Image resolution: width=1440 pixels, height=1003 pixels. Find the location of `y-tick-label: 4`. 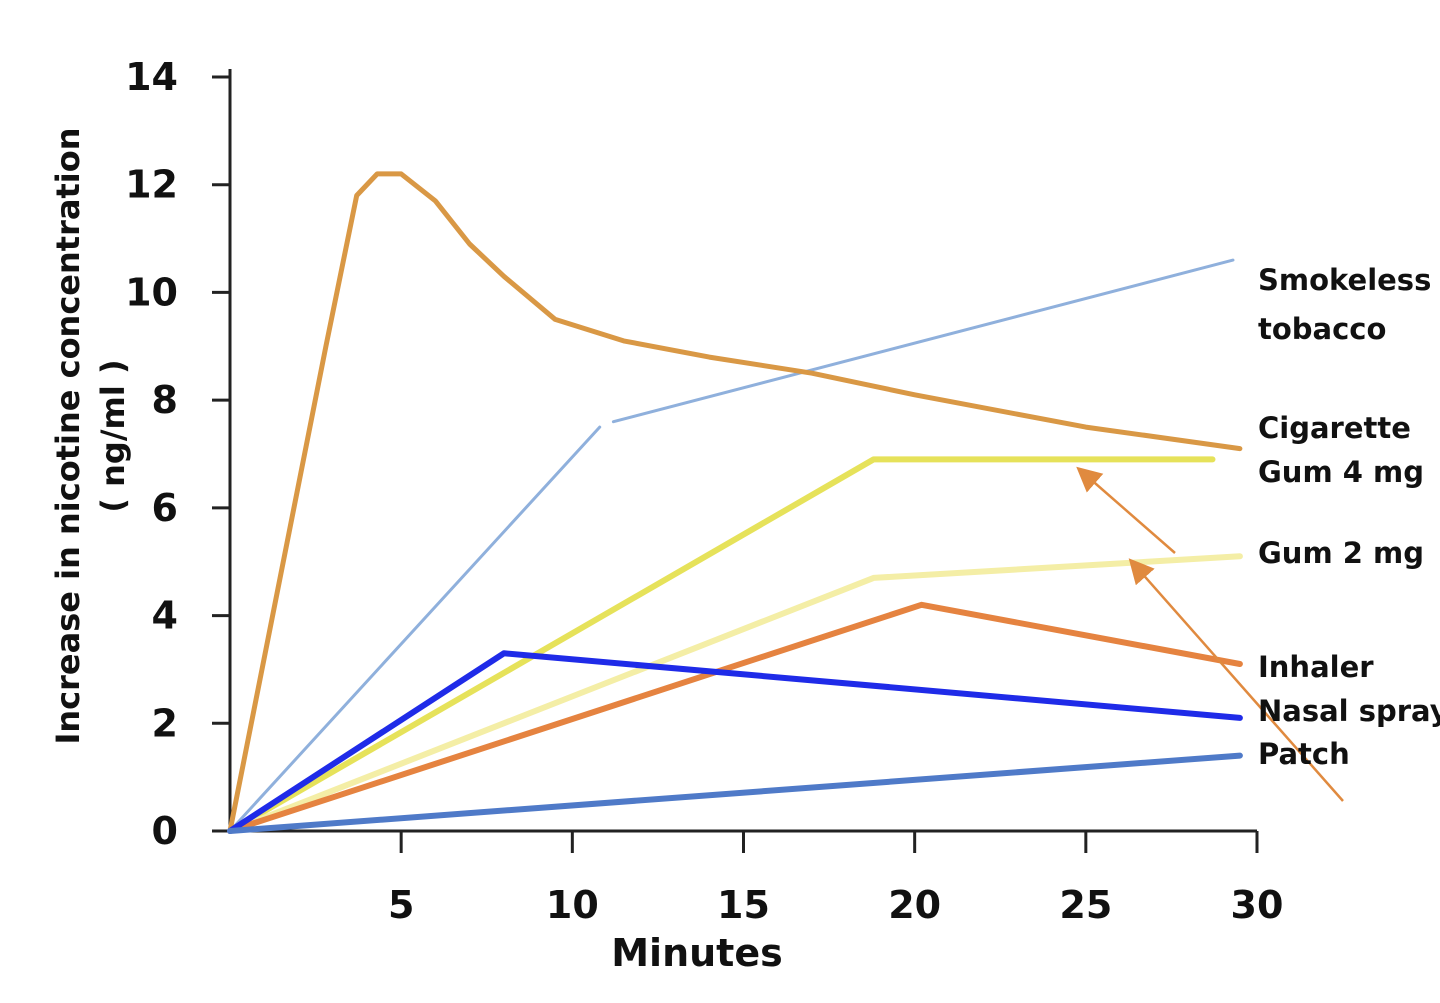

y-tick-label: 4 is located at coordinates (165, 616).